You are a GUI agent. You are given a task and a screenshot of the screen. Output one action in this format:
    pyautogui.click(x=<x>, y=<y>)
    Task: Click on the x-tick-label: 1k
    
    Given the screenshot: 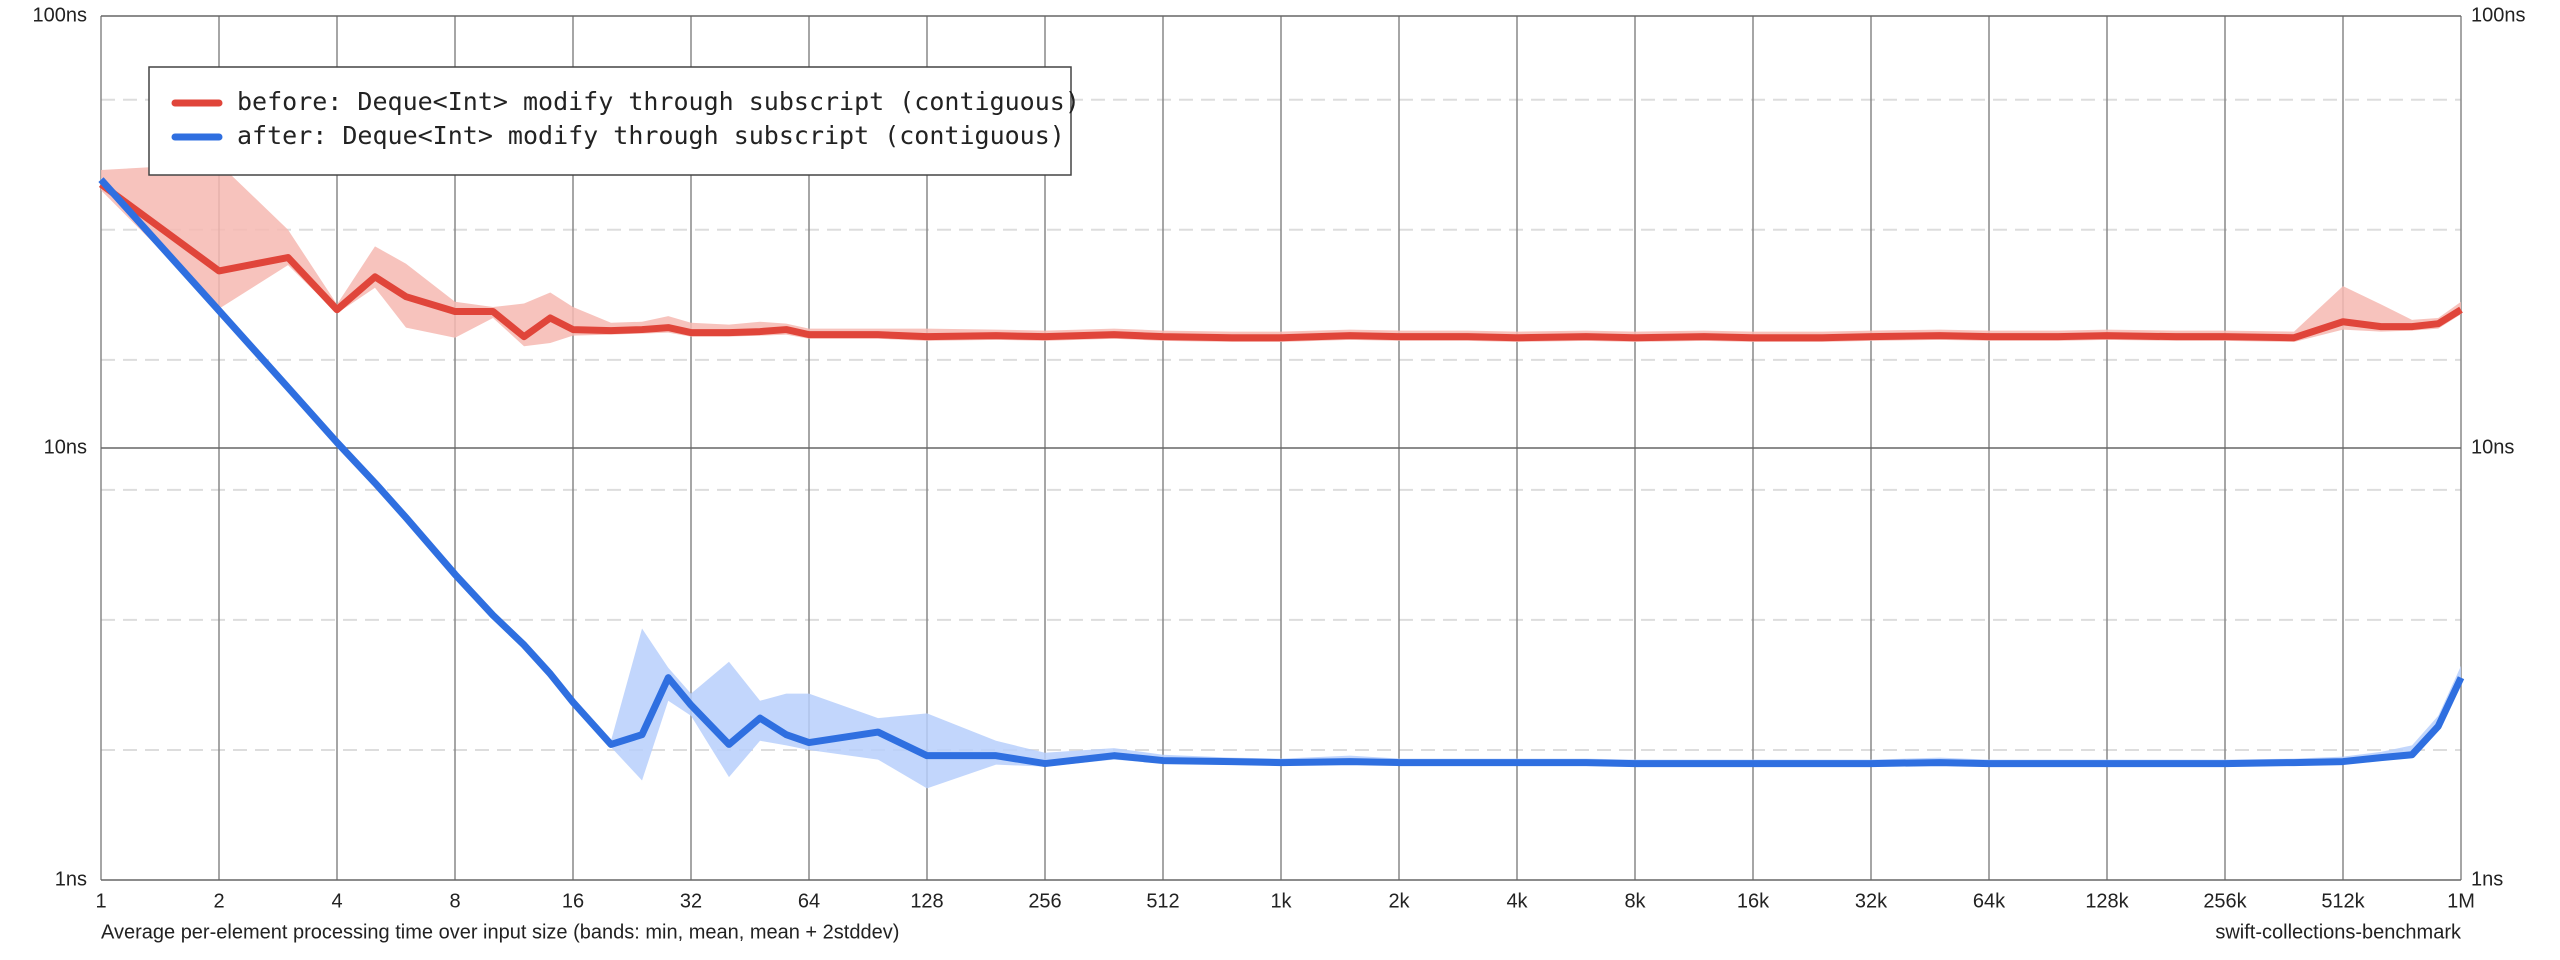 What is the action you would take?
    pyautogui.click(x=1281, y=901)
    